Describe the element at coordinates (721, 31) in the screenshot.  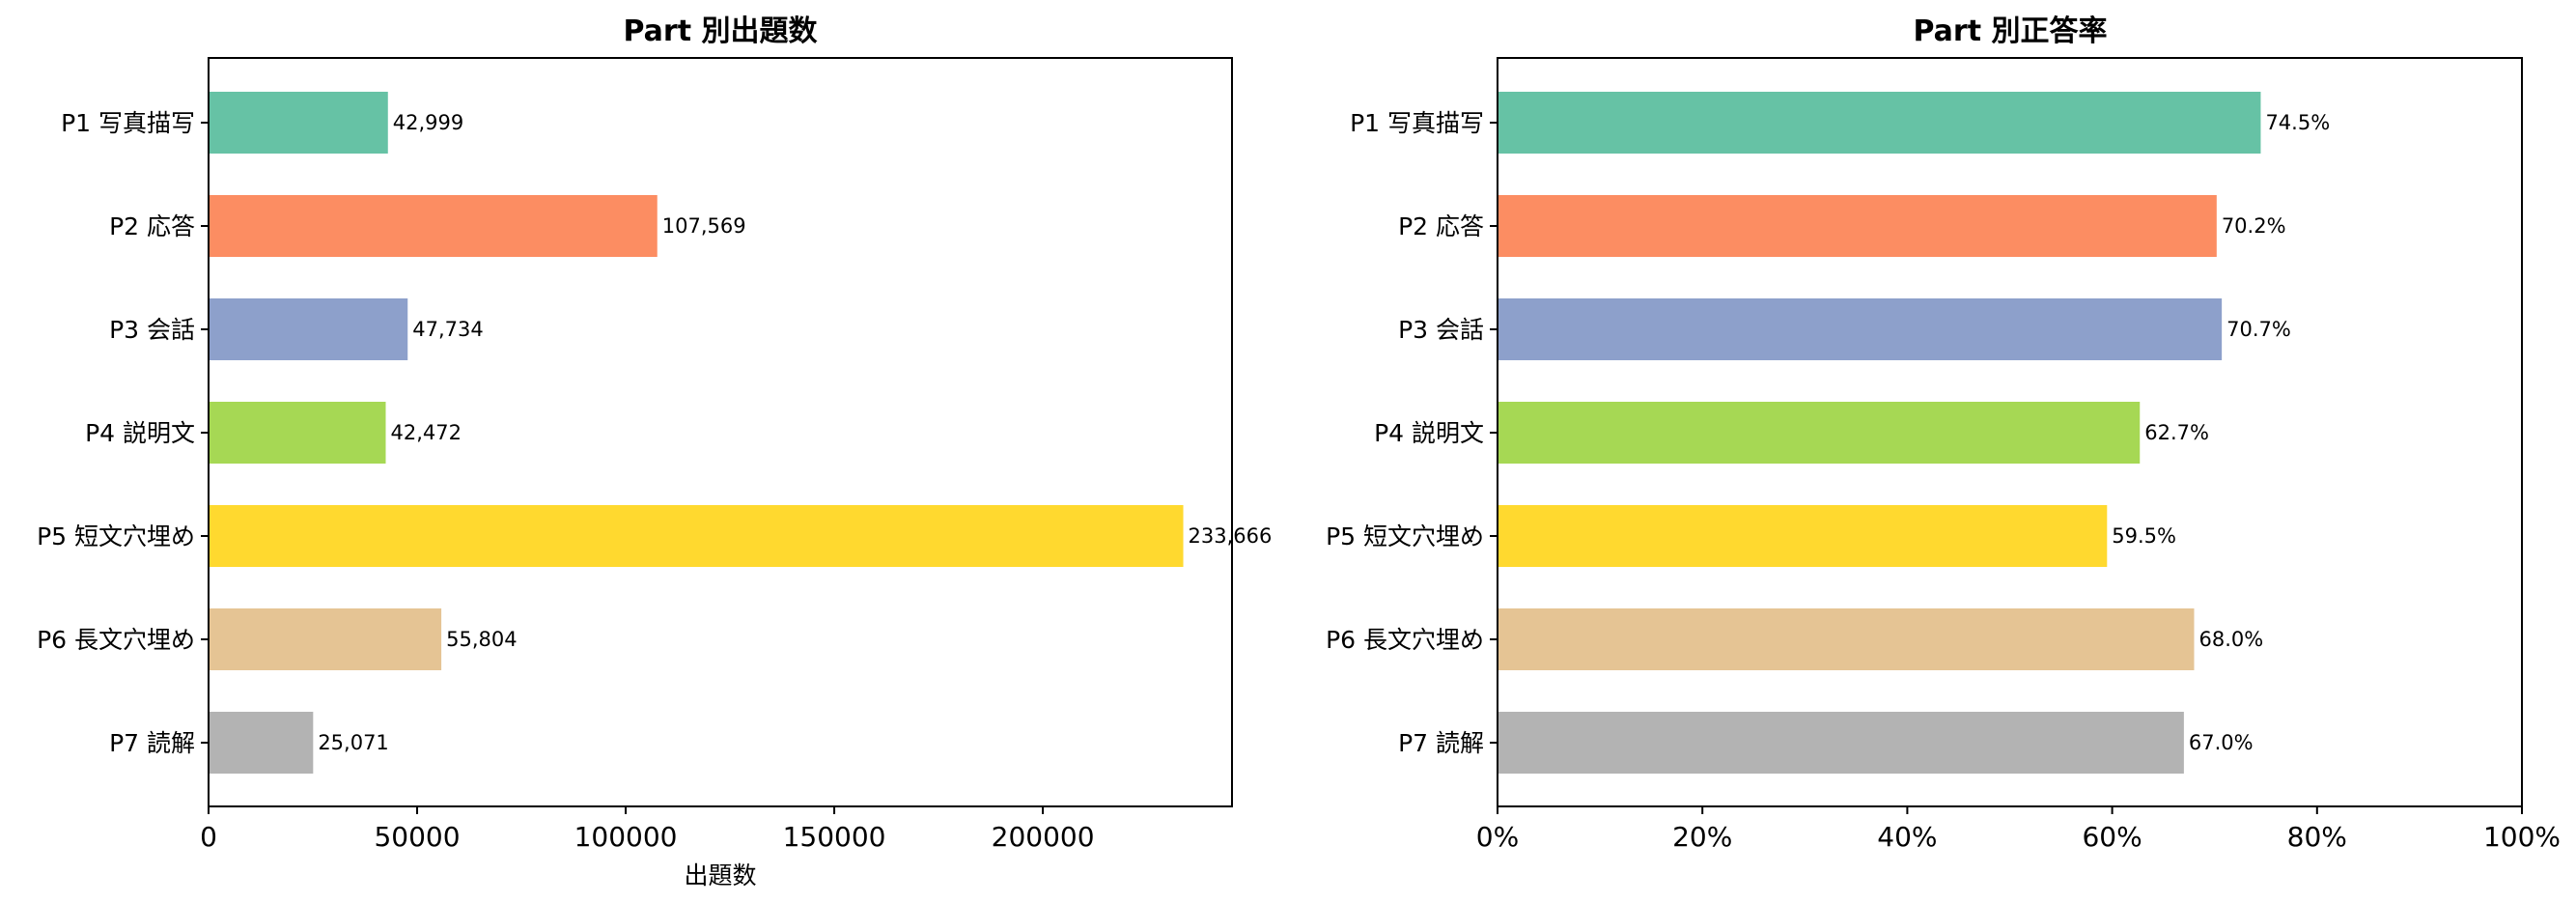
I see `chart-title: Part 別出題数` at that location.